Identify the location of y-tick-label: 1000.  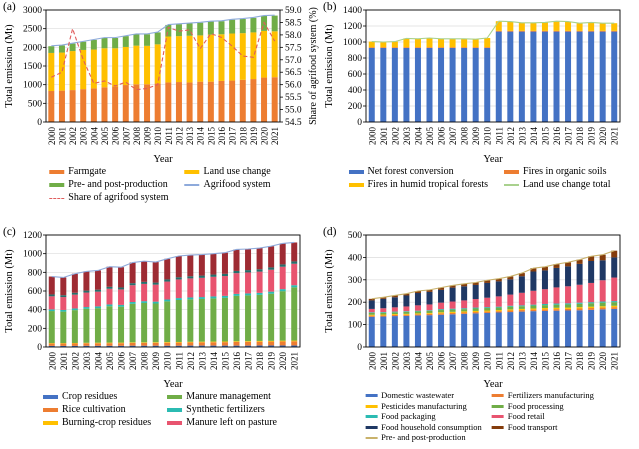
(32, 86).